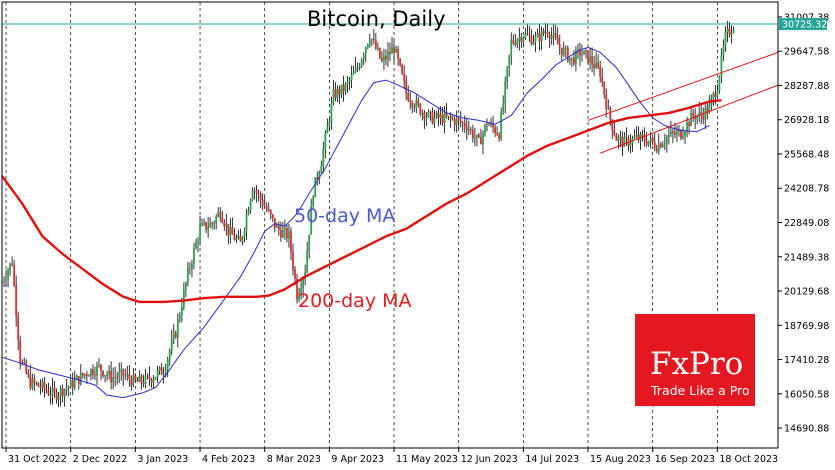  Describe the element at coordinates (685, 459) in the screenshot. I see `x-tick-label: 16 Sep 2023` at that location.